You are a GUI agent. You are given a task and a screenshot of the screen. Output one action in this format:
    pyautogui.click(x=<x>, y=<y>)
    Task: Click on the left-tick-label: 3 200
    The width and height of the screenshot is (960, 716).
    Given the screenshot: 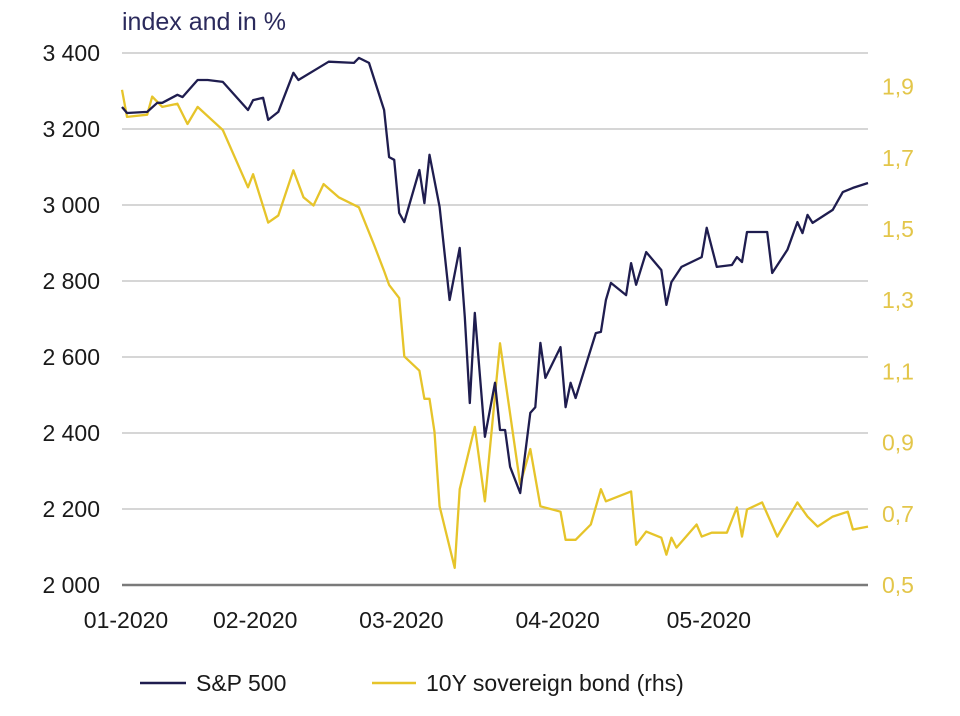 What is the action you would take?
    pyautogui.click(x=71, y=129)
    